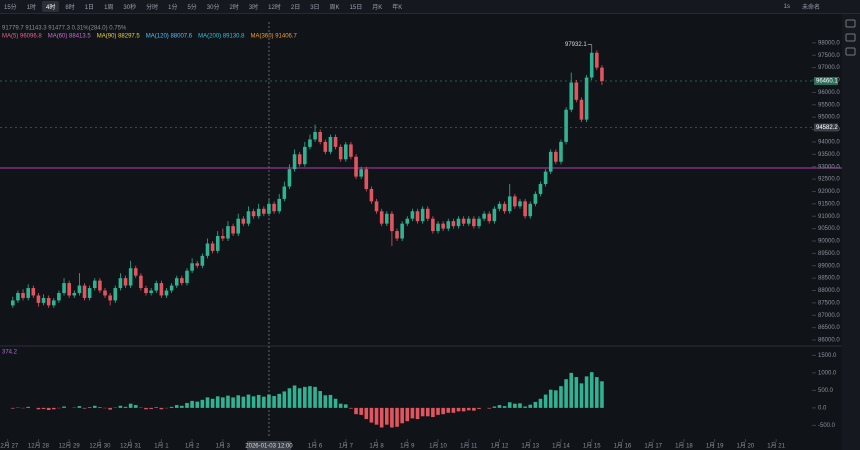 This screenshot has width=860, height=450. Describe the element at coordinates (356, 8) in the screenshot. I see `period-tab: 15日` at that location.